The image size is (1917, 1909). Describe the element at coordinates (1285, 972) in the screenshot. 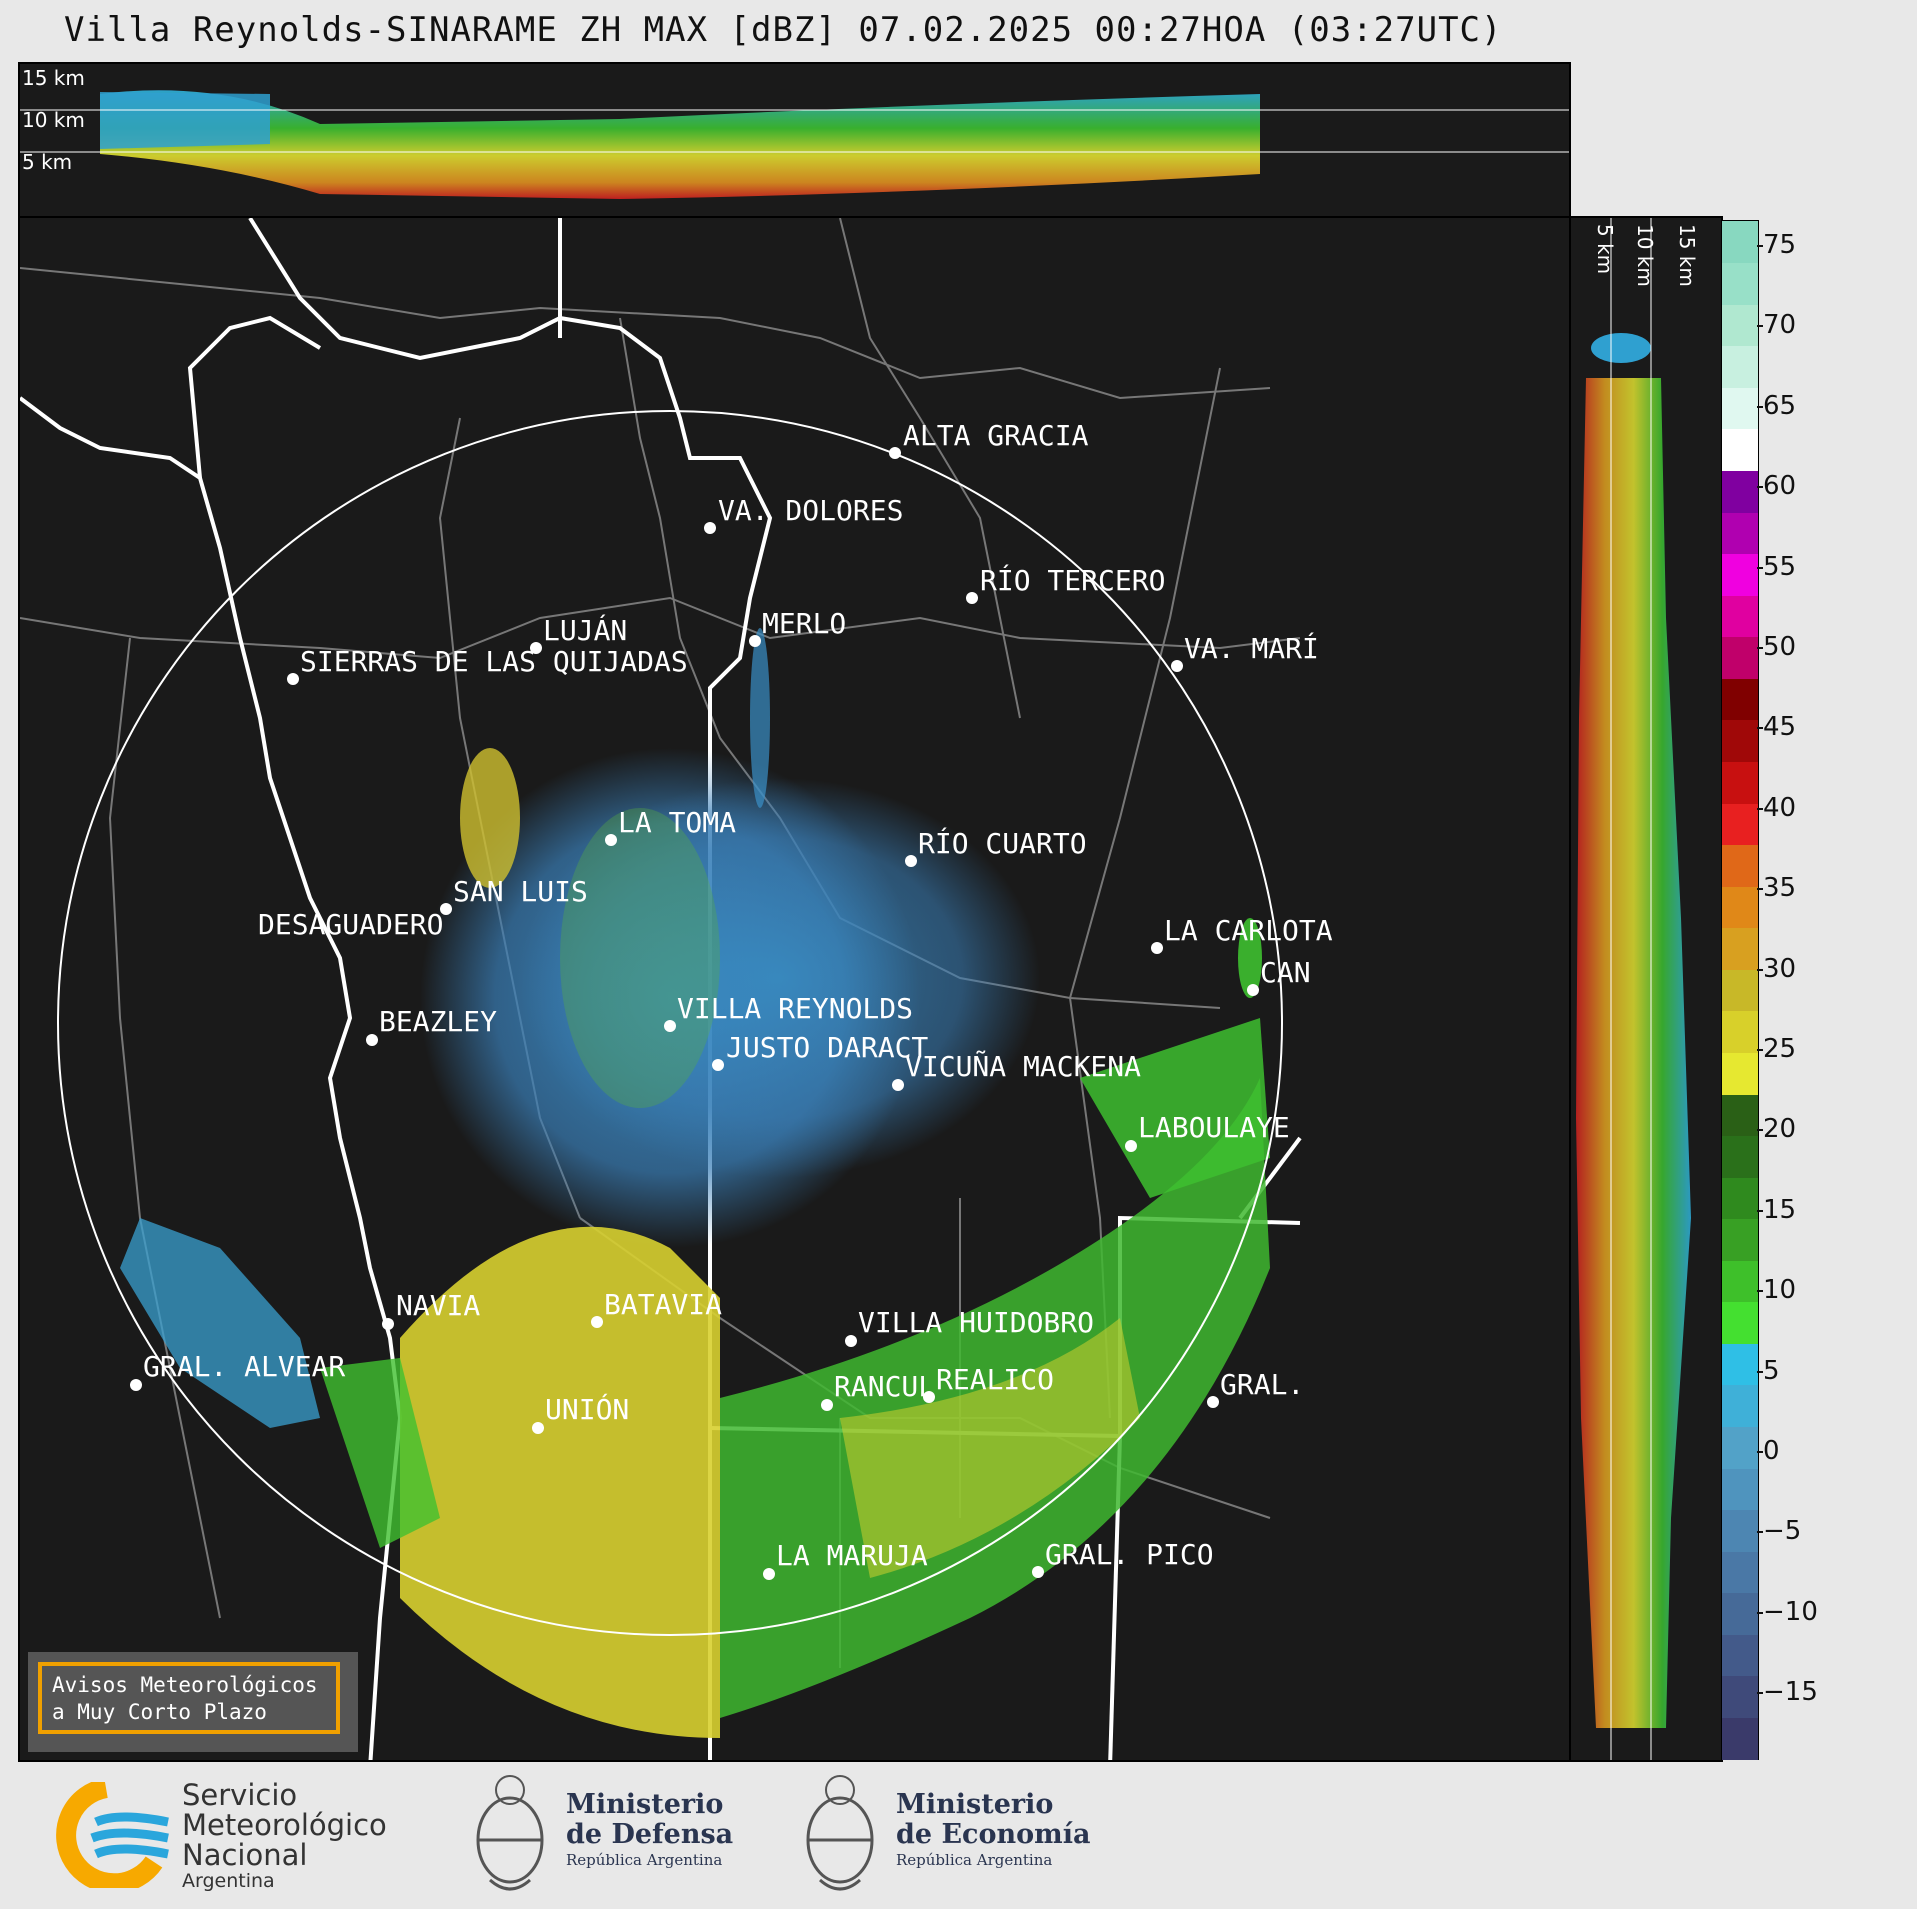

I see `city-label-can: CAN` at that location.